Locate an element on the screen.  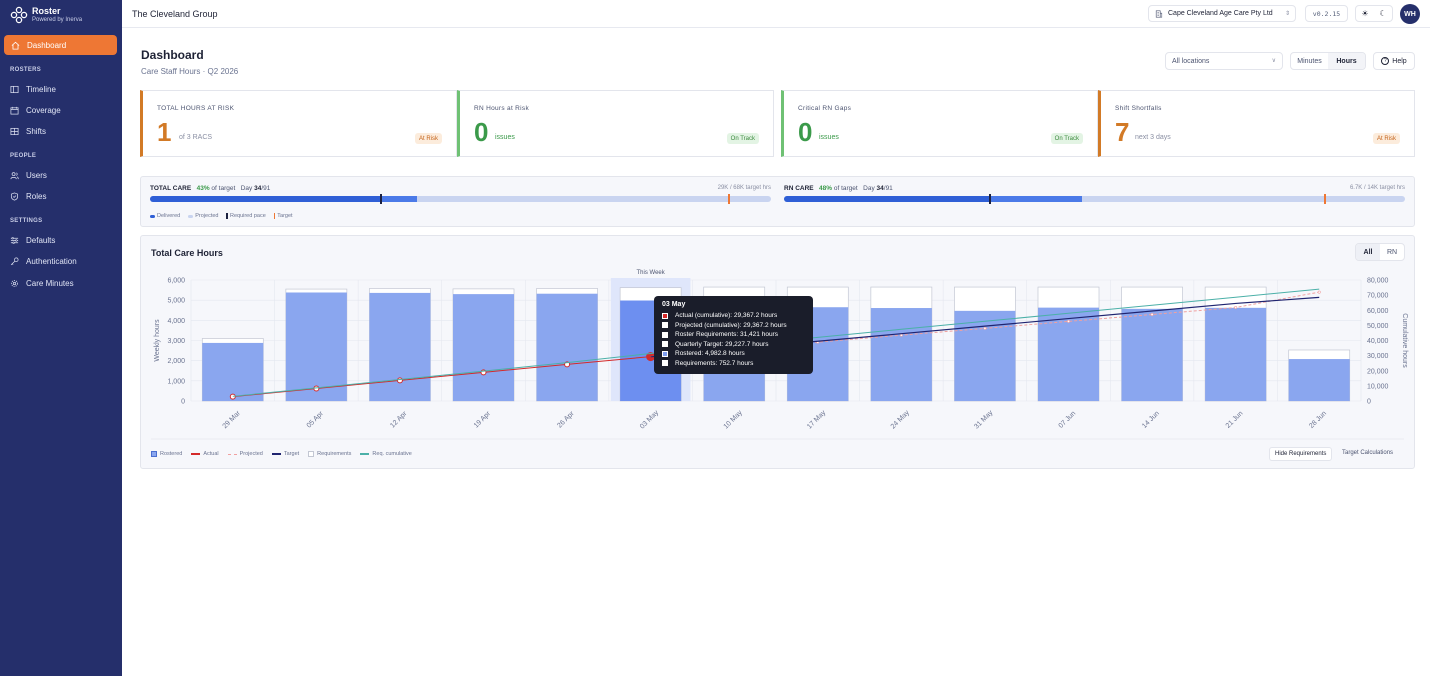
total-care-percent: 43% is located at coordinates (203, 188).